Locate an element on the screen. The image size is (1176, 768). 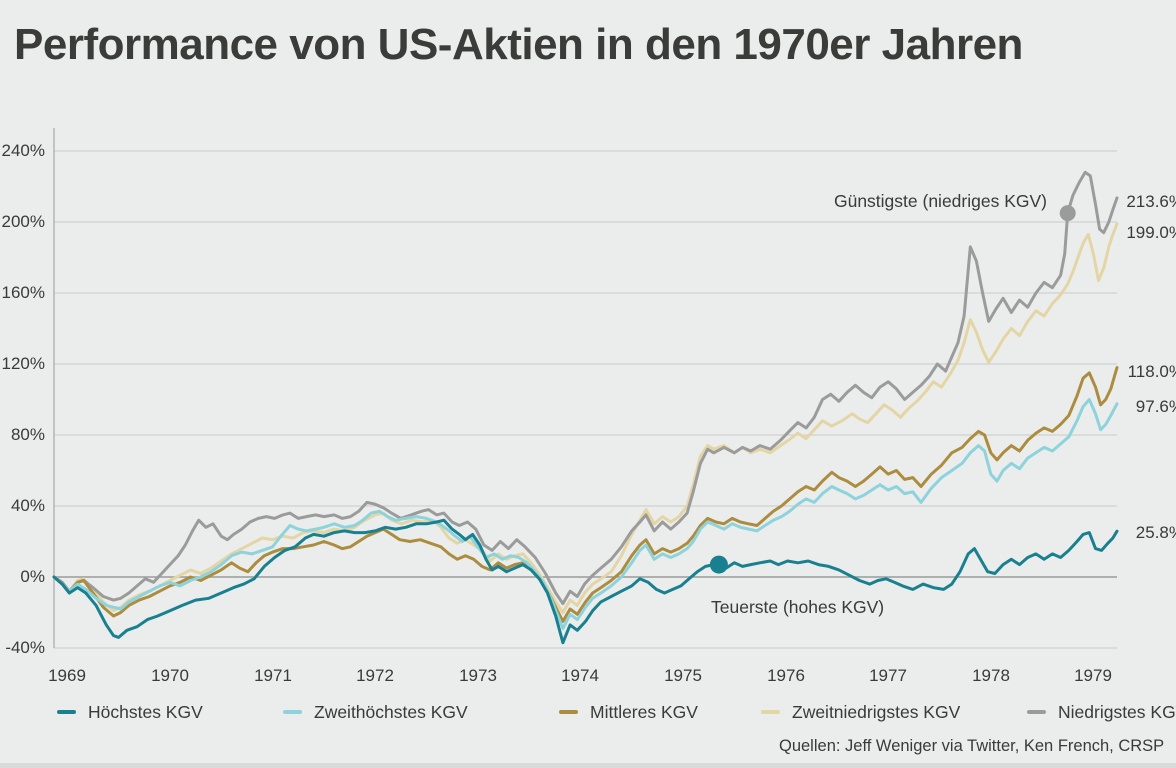
y-axis-tick-label: 120% is located at coordinates (23, 363).